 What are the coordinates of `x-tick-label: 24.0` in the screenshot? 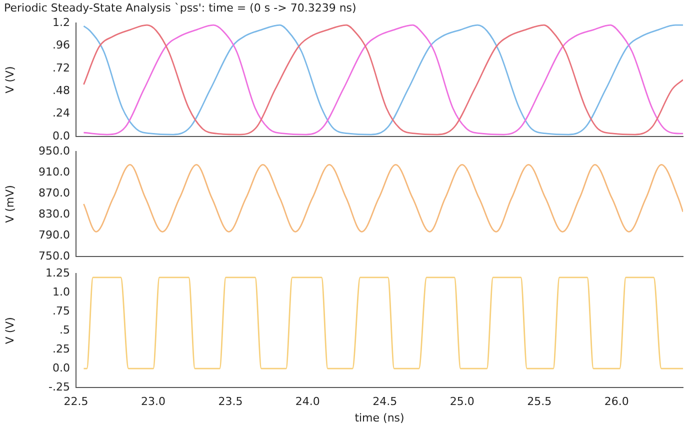 It's located at (307, 401).